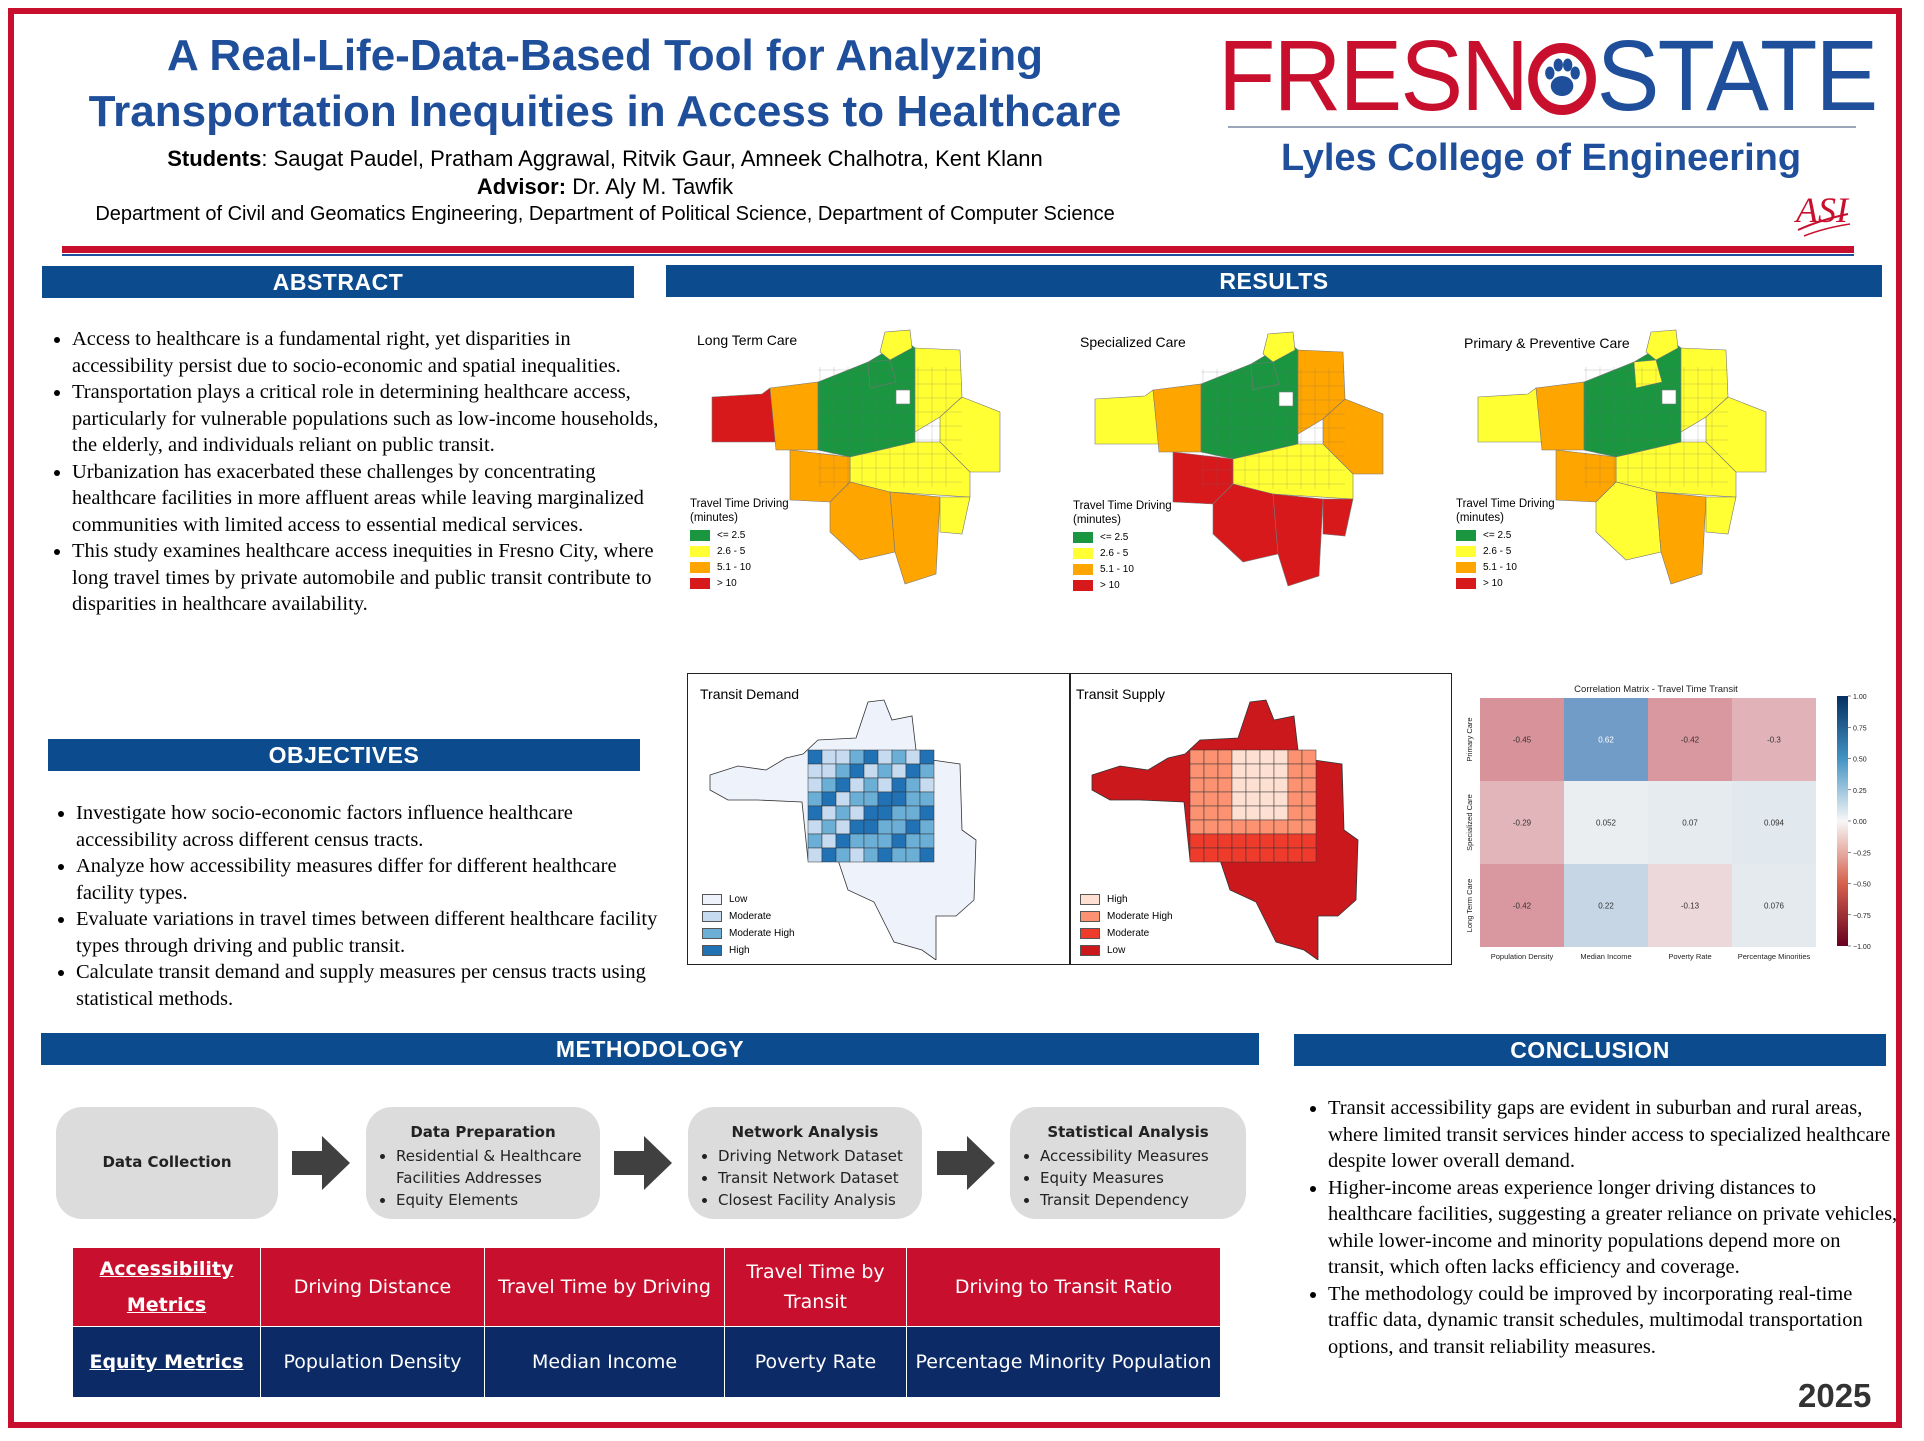  Describe the element at coordinates (483, 1132) in the screenshot. I see `flow-step-title: Data Preparation` at that location.